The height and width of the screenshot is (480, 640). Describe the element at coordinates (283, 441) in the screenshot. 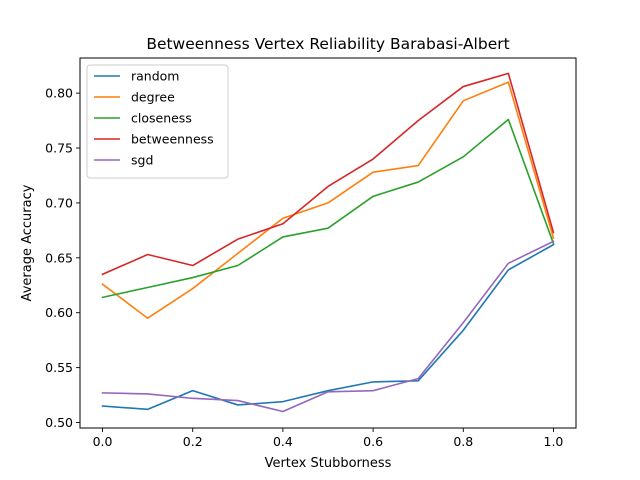

I see `x-tick-label: 0.4` at that location.